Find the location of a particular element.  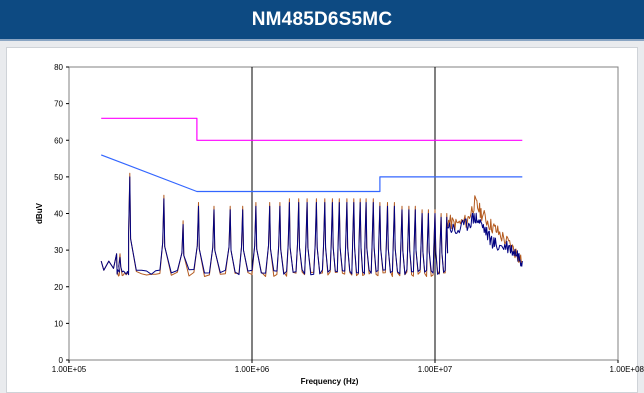

x-tick-label: 1.00E+06 is located at coordinates (252, 369).